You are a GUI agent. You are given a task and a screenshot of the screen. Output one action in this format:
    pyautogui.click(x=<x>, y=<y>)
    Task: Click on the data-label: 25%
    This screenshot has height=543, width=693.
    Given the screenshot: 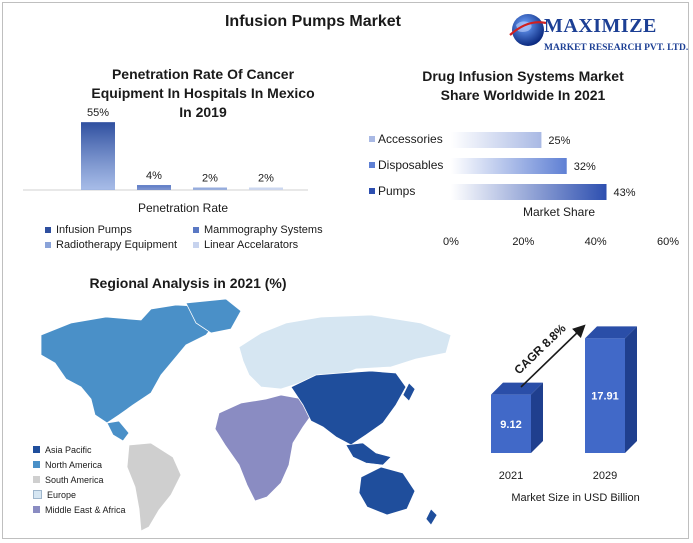 What is the action you would take?
    pyautogui.click(x=559, y=141)
    